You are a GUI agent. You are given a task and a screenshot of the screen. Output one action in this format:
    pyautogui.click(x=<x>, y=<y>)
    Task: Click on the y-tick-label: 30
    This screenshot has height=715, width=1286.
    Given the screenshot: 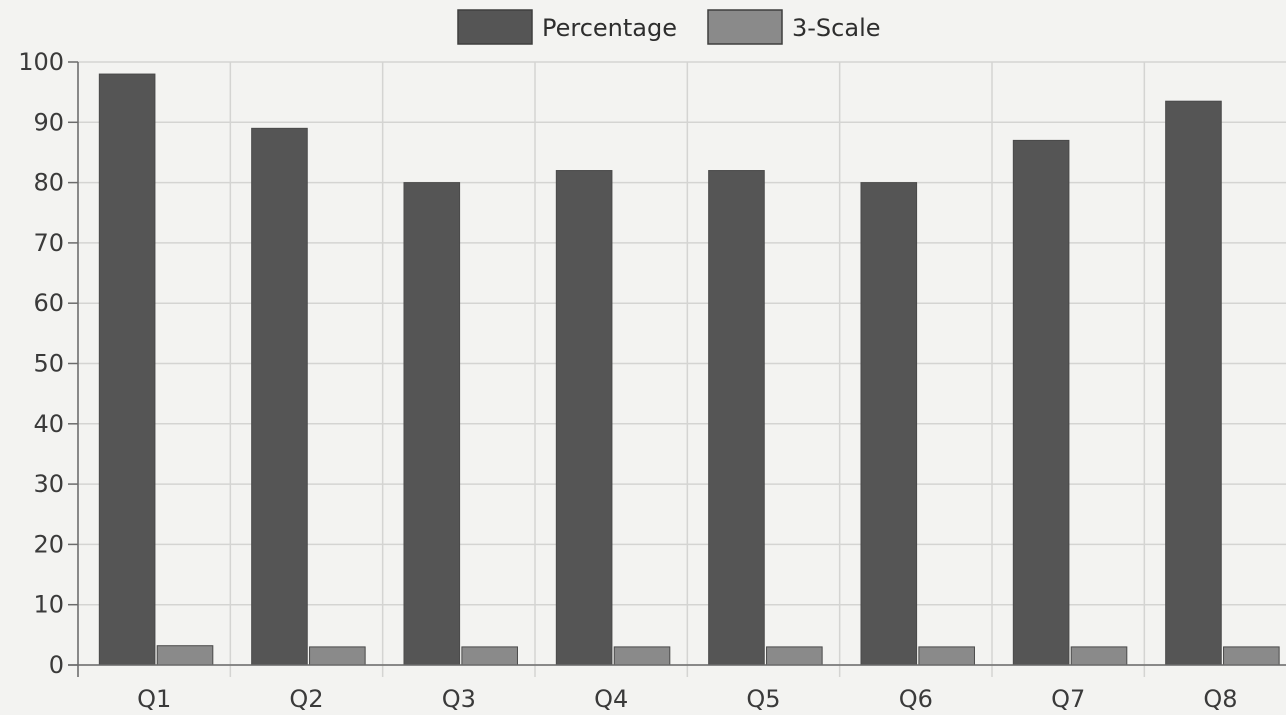 What is the action you would take?
    pyautogui.click(x=48, y=484)
    